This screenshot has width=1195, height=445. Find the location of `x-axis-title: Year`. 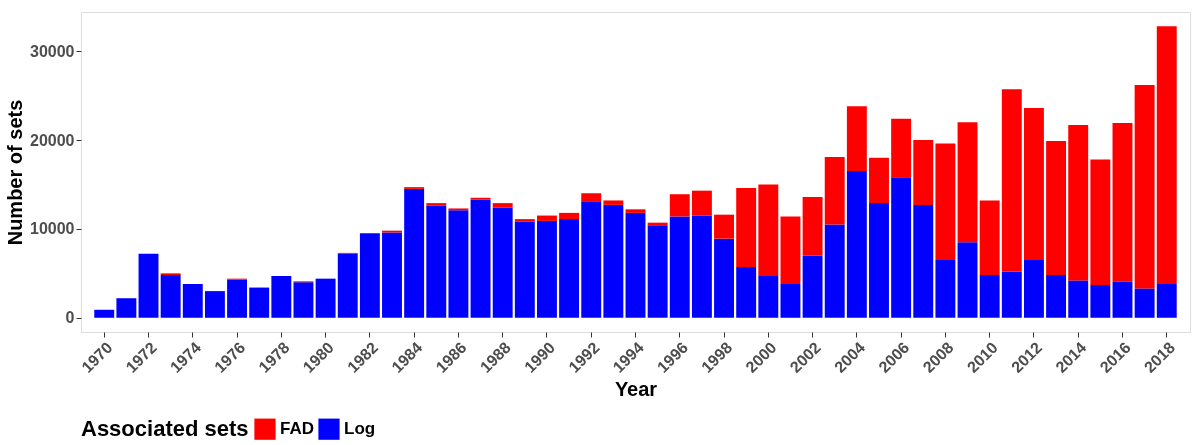

x-axis-title: Year is located at coordinates (636, 388).